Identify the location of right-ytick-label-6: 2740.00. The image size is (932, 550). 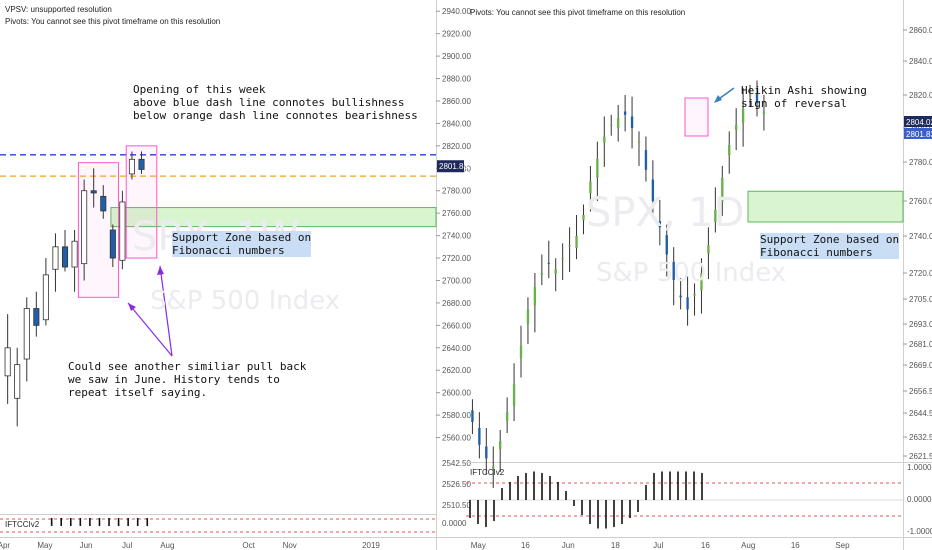
(920, 236).